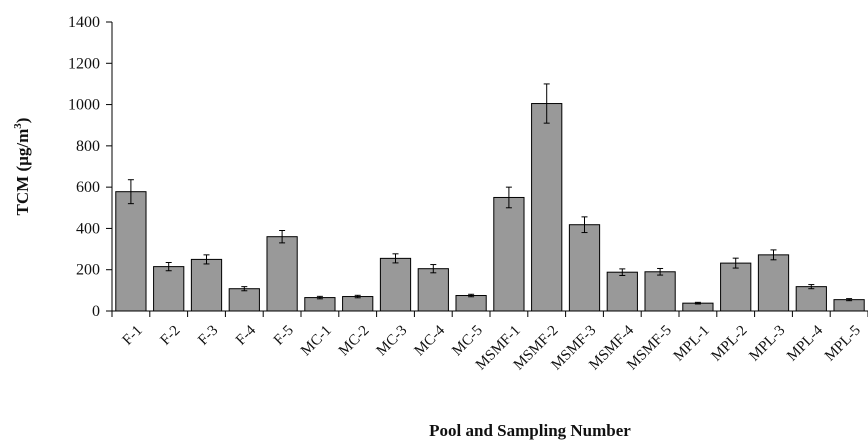 The image size is (868, 446). I want to click on y-tick-label: 400, so click(88, 228).